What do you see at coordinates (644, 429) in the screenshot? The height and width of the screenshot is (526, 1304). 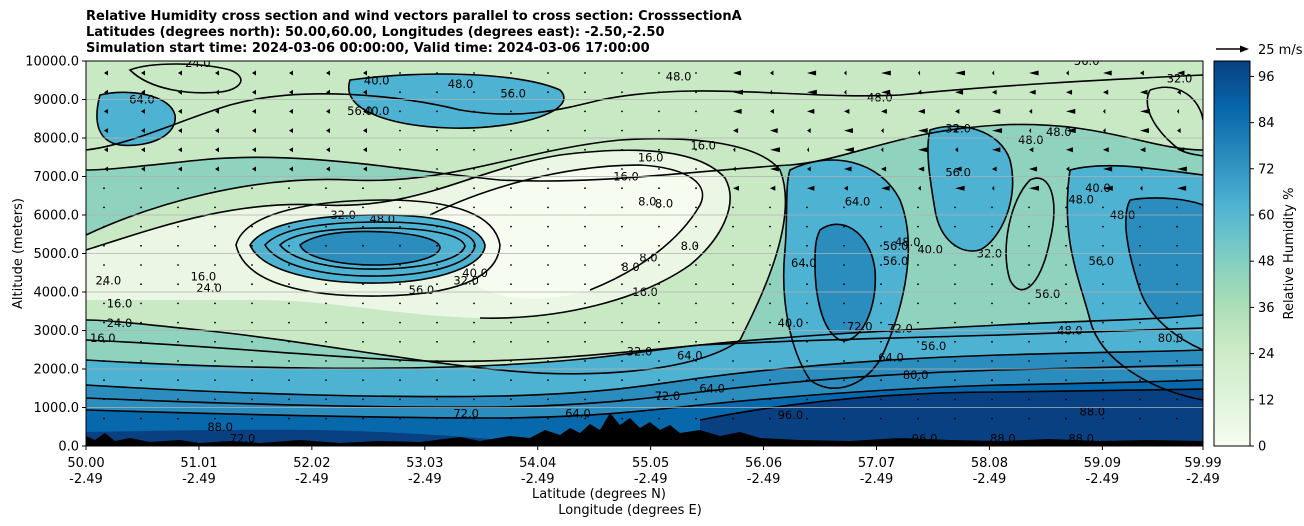 I see `terrain-silhouette` at bounding box center [644, 429].